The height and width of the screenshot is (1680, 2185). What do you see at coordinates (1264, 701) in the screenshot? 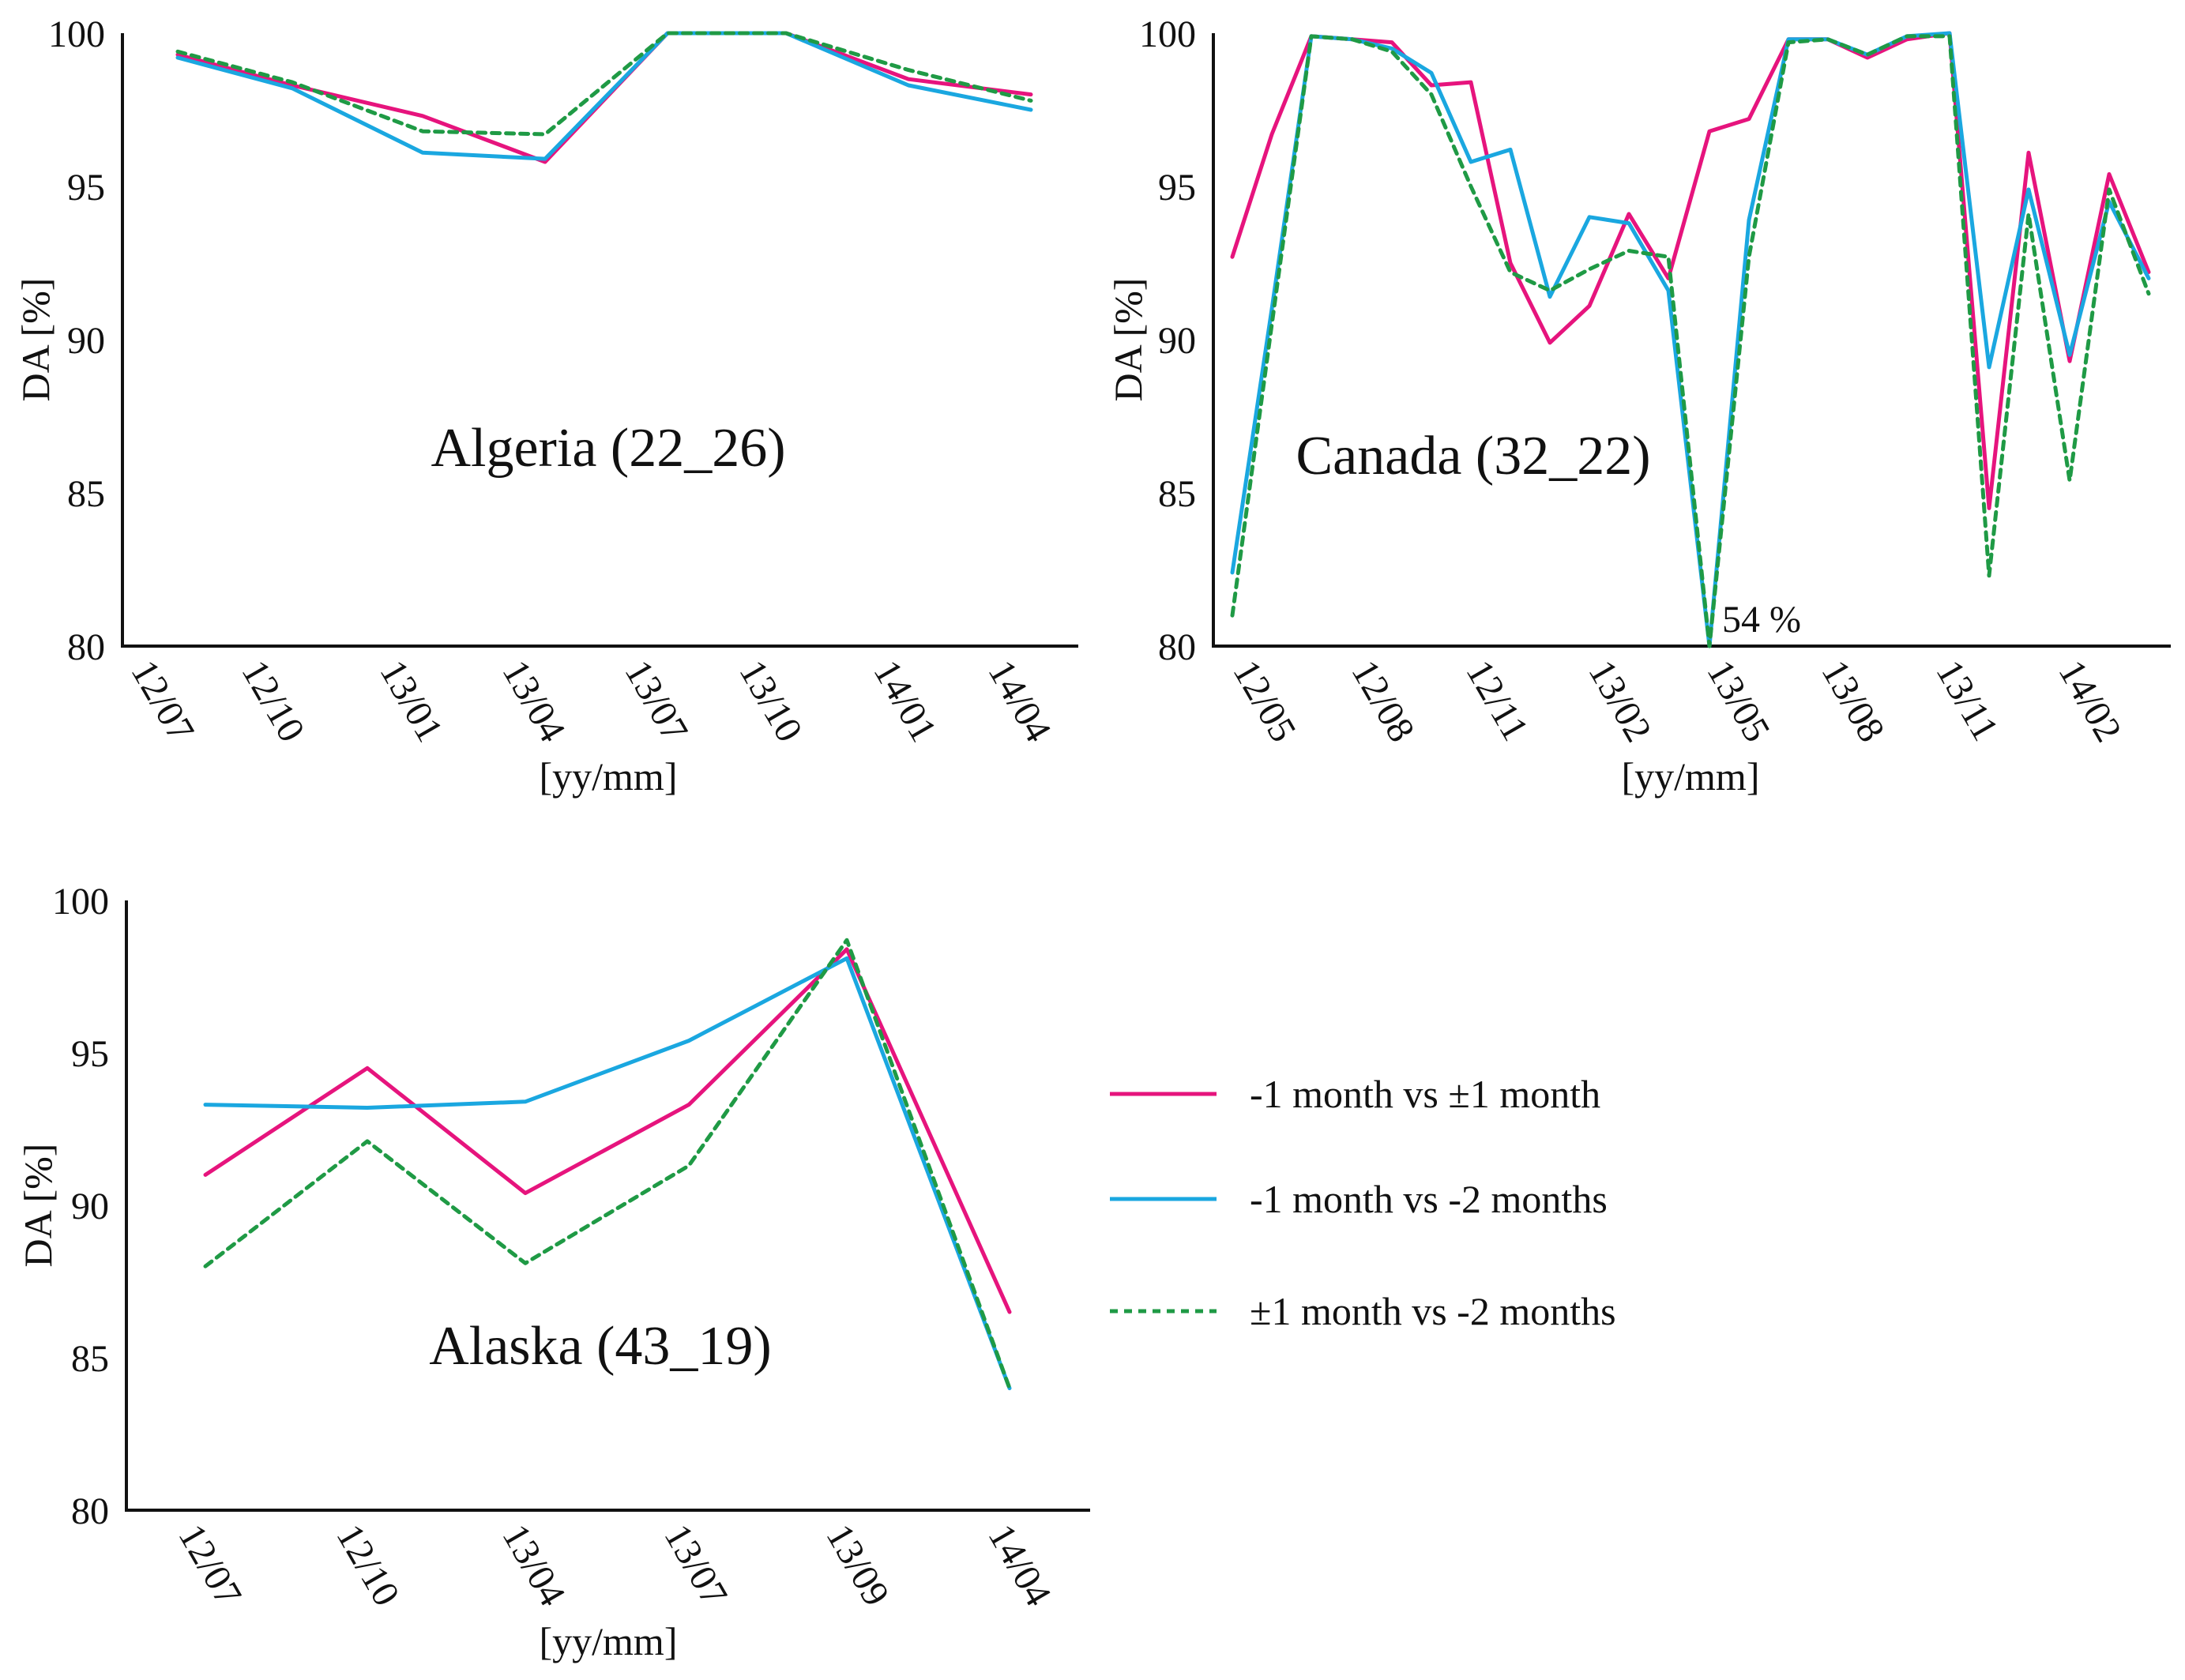
I see `x-tick-label: 12/05` at bounding box center [1264, 701].